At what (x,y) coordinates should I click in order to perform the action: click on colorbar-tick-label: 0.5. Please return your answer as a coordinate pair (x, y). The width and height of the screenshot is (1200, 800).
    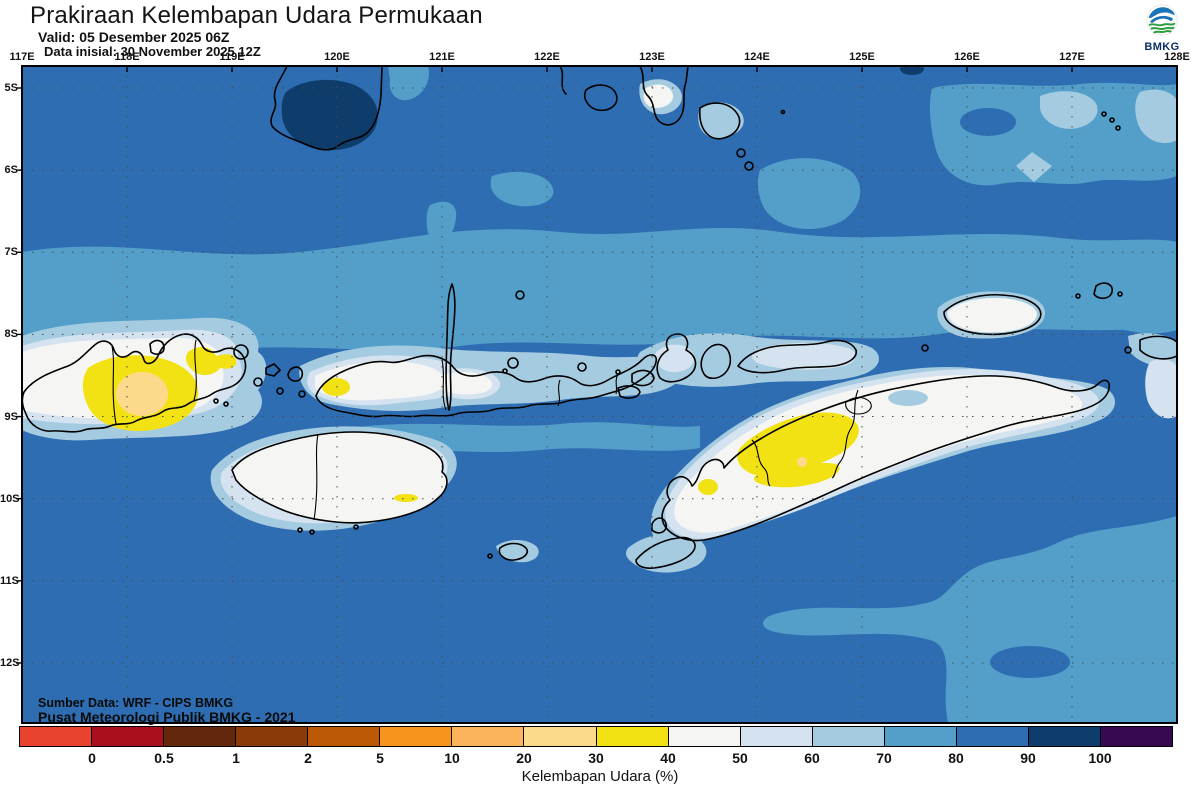
    Looking at the image, I should click on (164, 758).